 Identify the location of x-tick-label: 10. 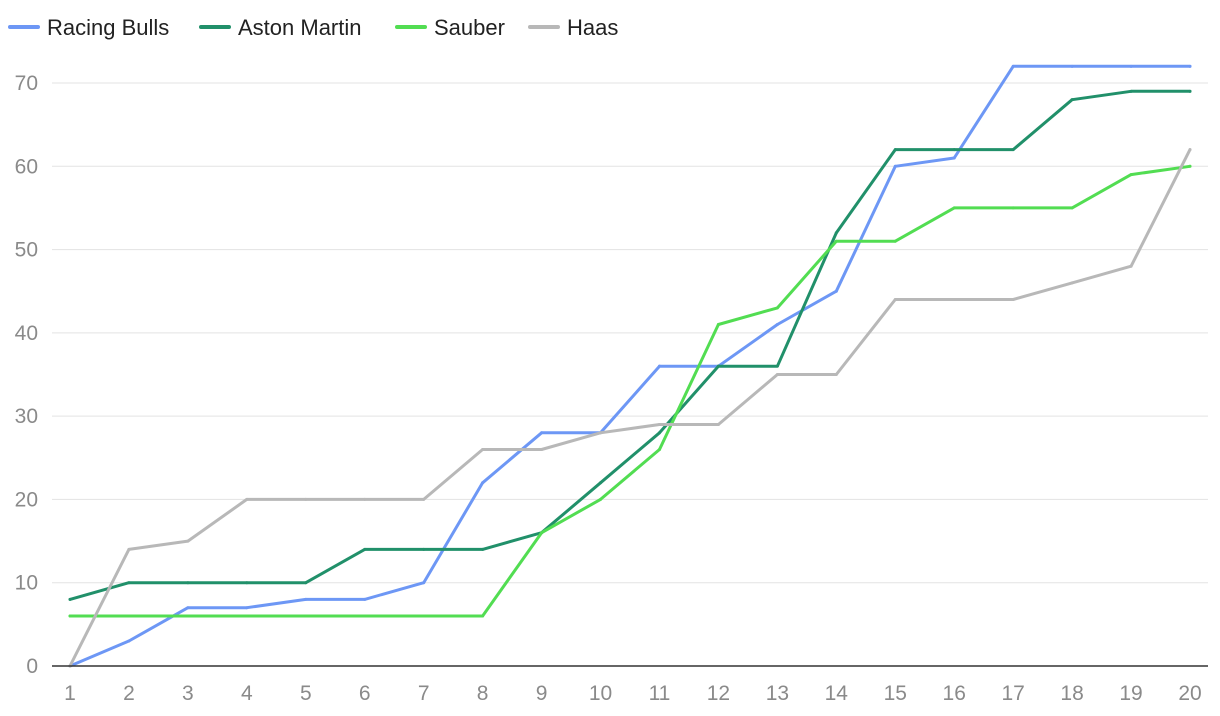
(600, 693).